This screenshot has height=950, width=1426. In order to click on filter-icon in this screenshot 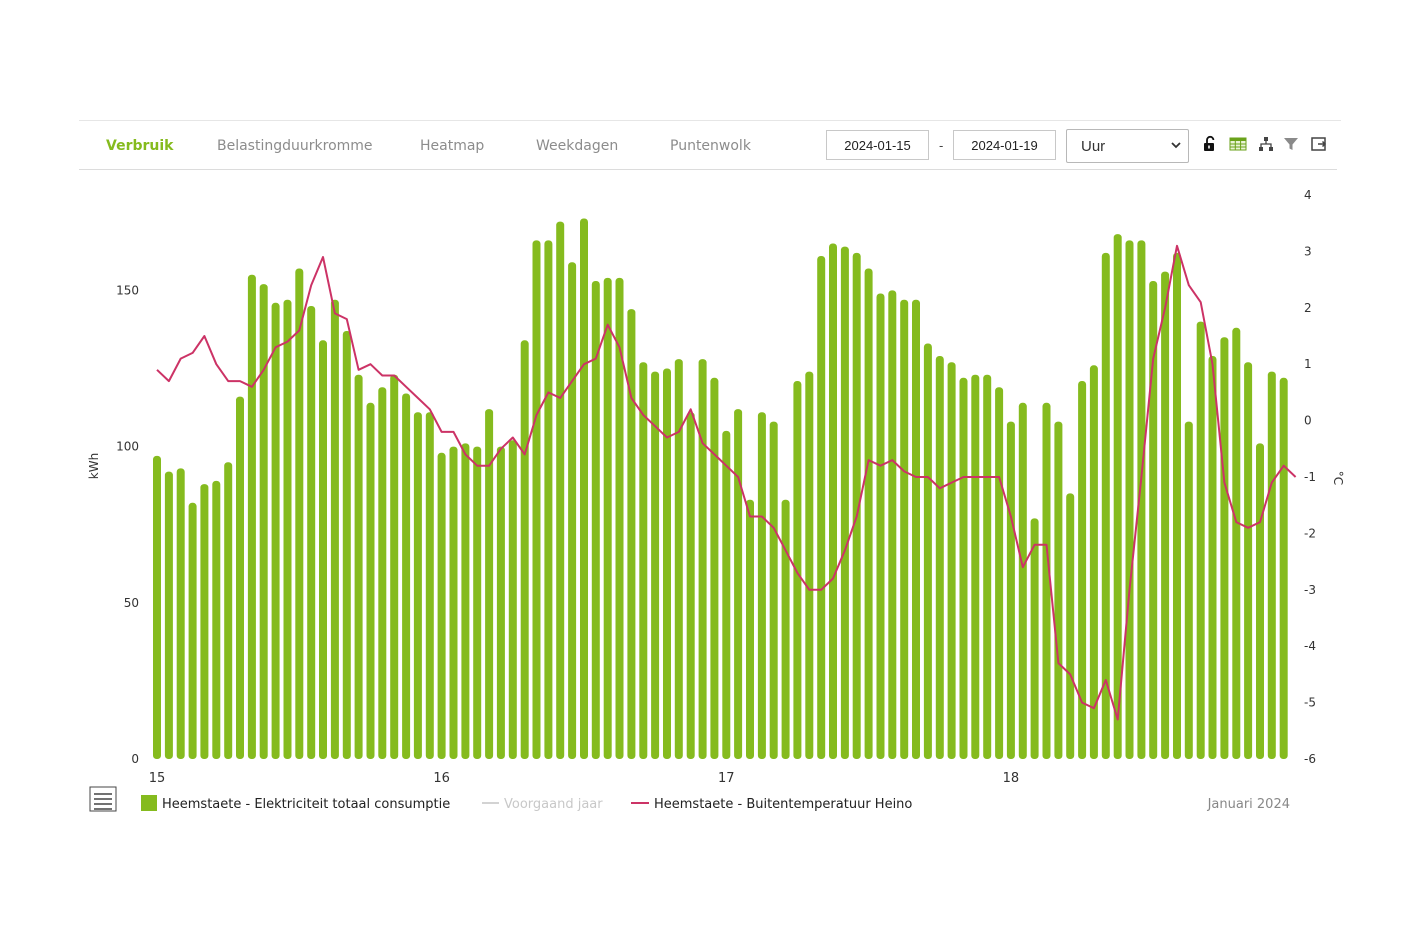, I will do `click(1291, 144)`.